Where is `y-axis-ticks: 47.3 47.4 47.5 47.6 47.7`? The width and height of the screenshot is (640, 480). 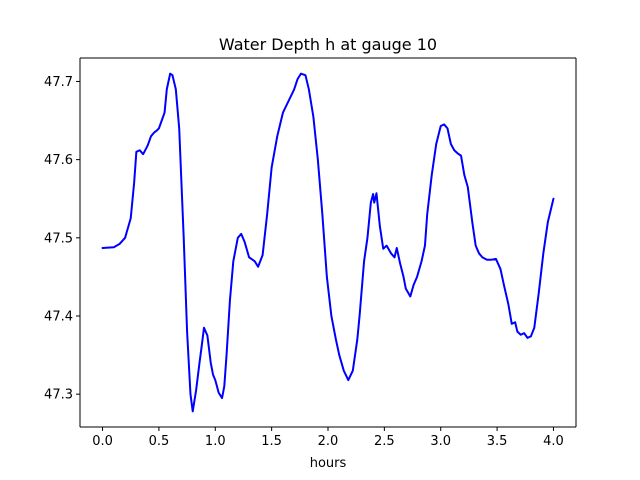
y-axis-ticks: 47.3 47.4 47.5 47.6 47.7 is located at coordinates (62, 239).